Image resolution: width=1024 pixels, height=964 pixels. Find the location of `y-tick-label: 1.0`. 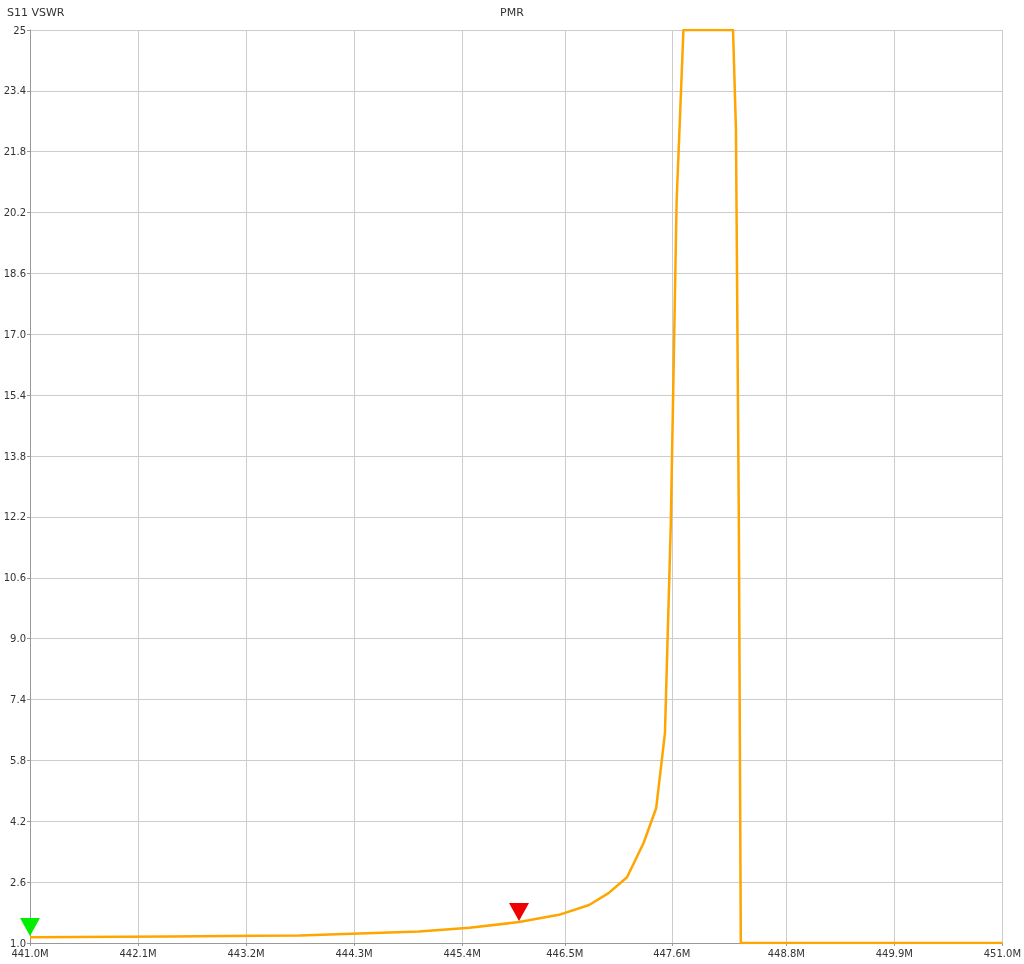

y-tick-label: 1.0 is located at coordinates (18, 943).